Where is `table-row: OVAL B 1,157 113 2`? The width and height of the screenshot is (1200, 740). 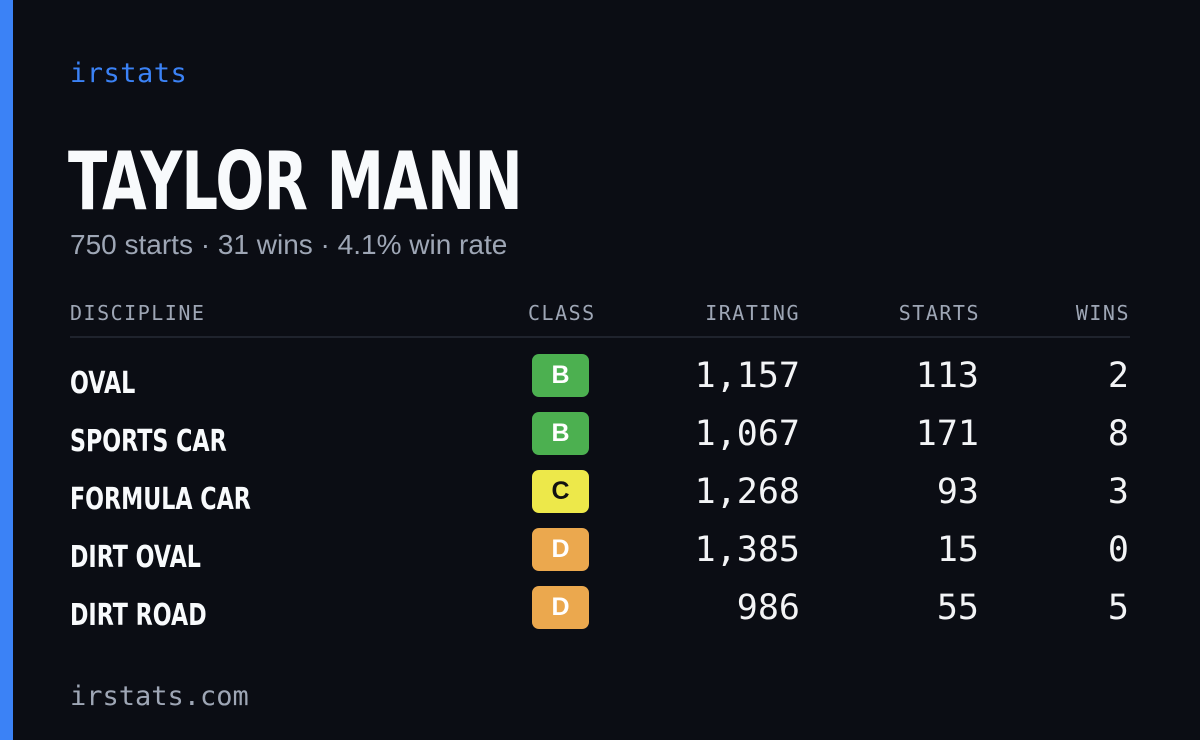
table-row: OVAL B 1,157 113 2 is located at coordinates (600, 383).